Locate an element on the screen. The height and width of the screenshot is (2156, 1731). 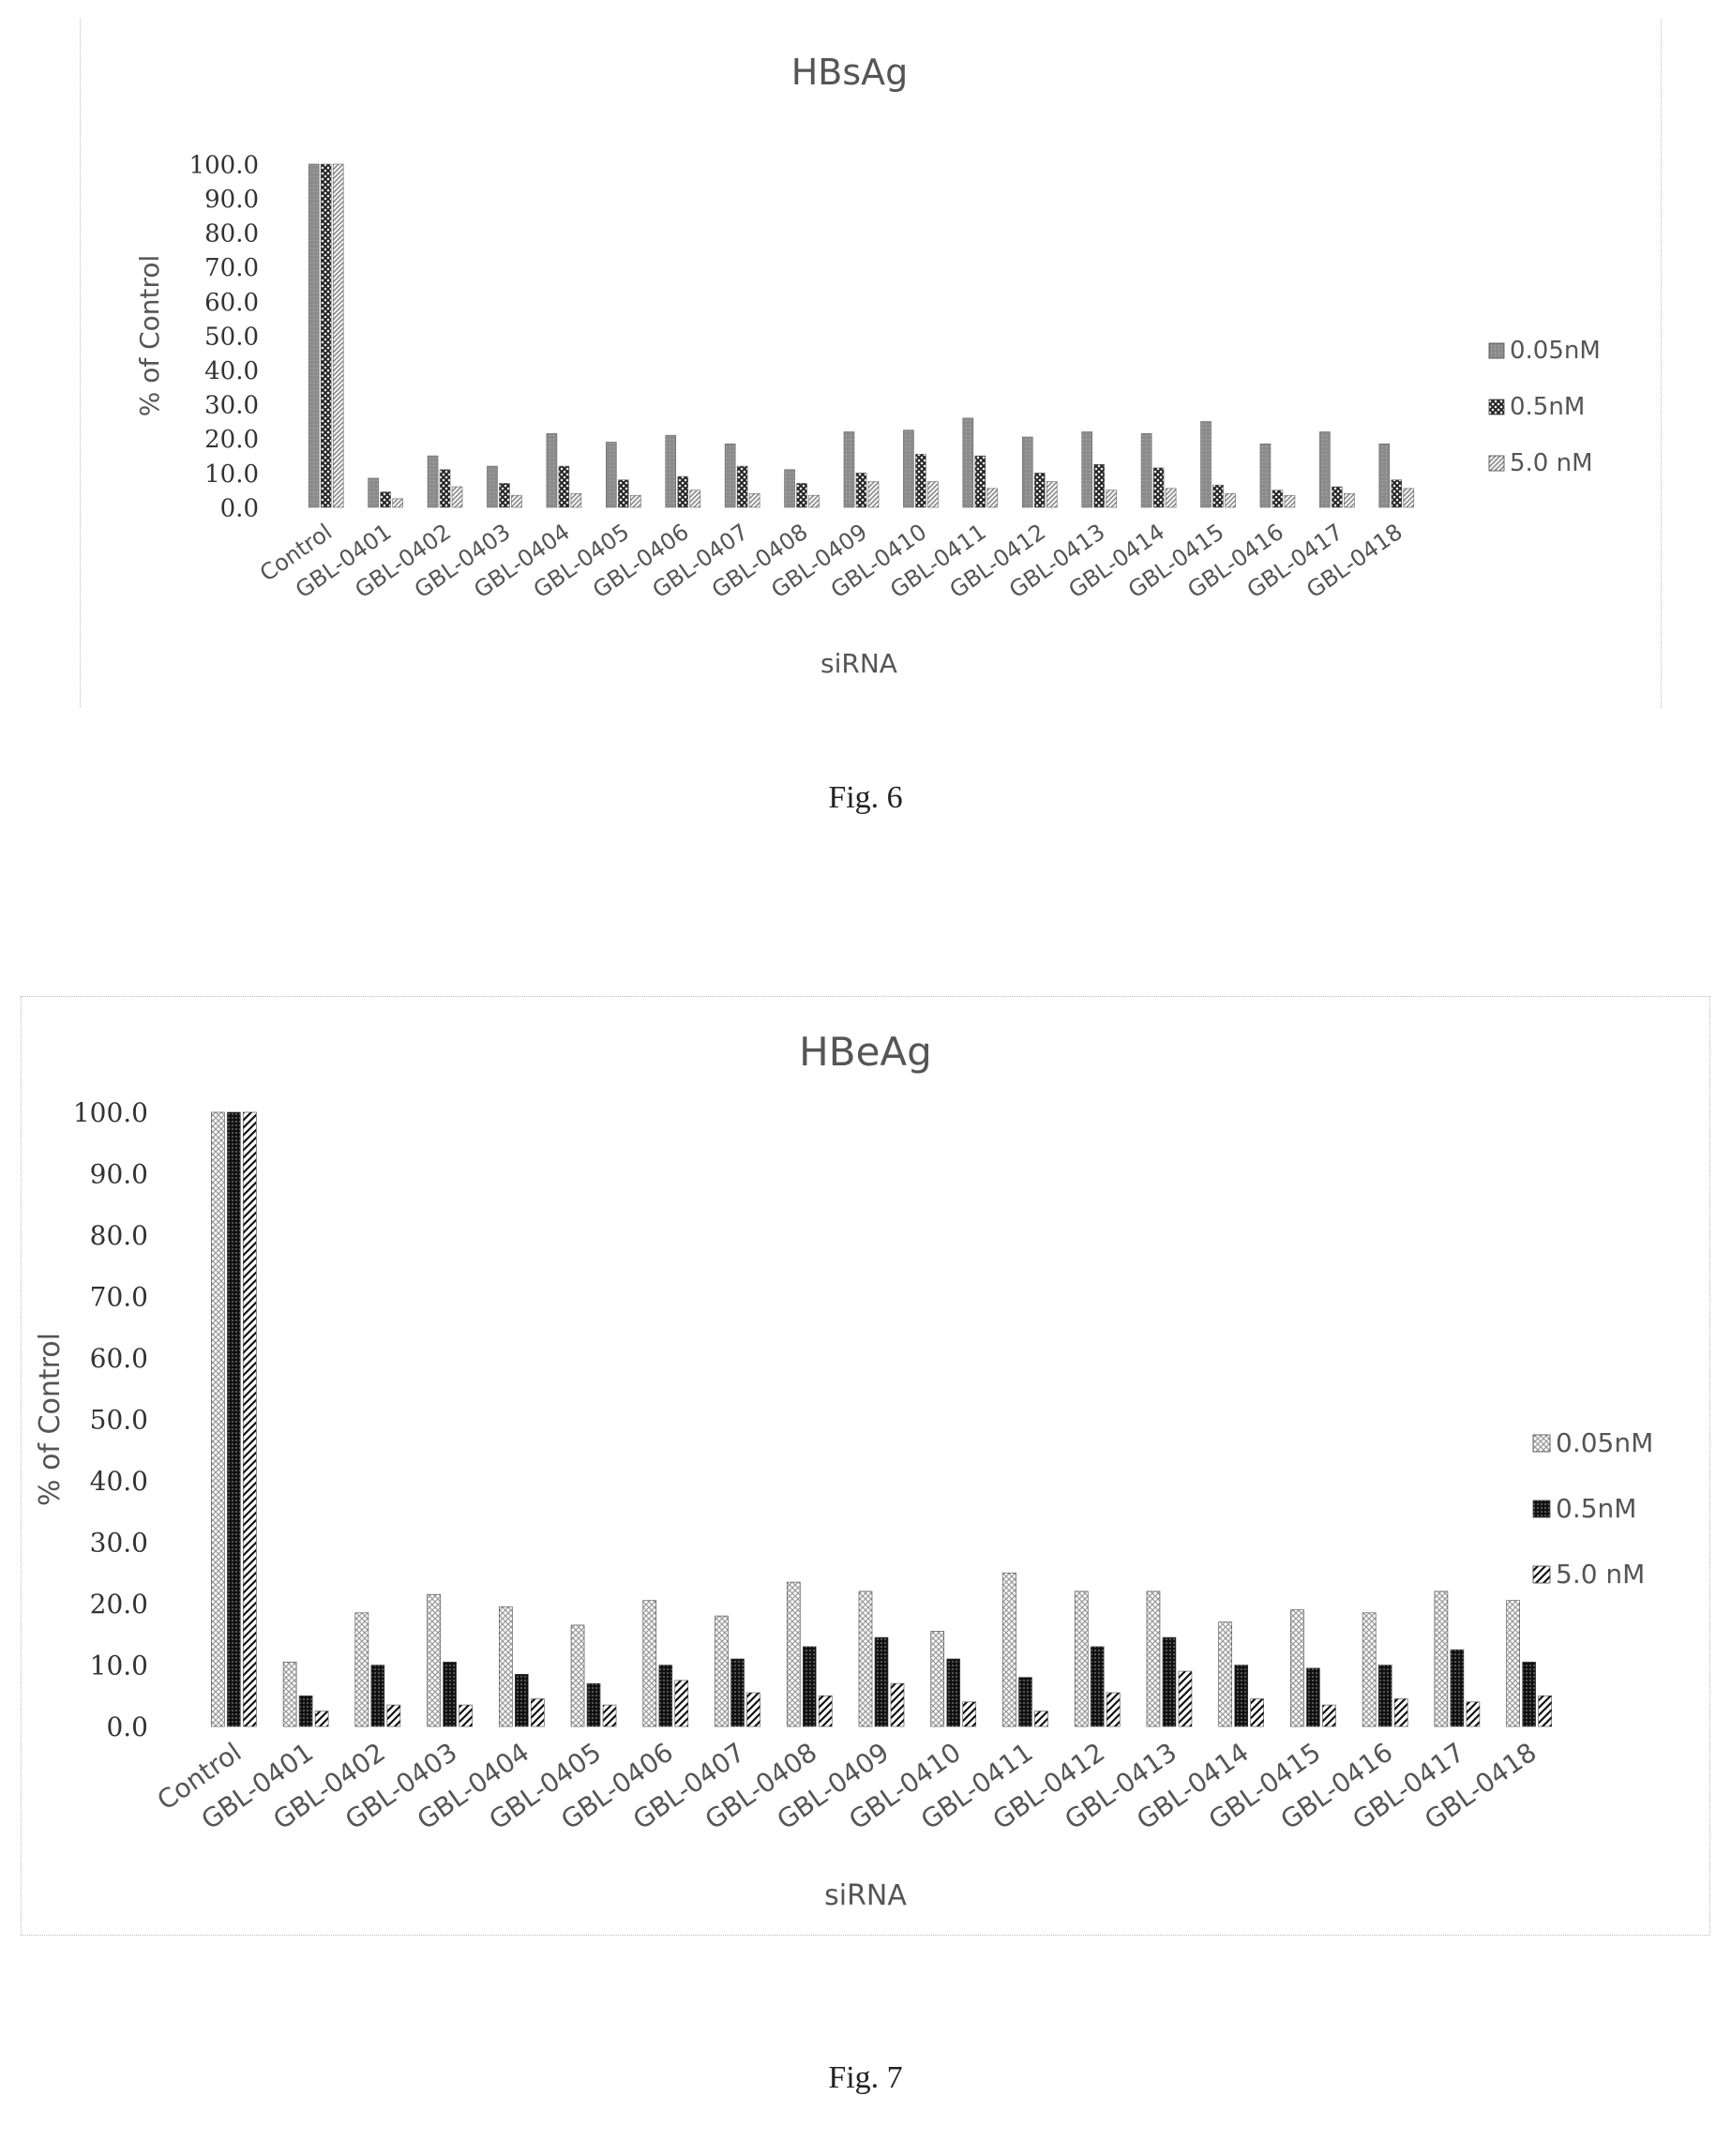
x-axis-label: siRNA is located at coordinates (858, 663).